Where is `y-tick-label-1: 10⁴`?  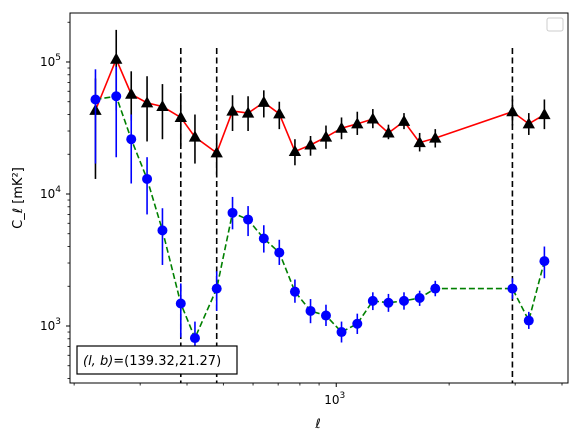
y-tick-label-1: 10⁴ is located at coordinates (50, 193).